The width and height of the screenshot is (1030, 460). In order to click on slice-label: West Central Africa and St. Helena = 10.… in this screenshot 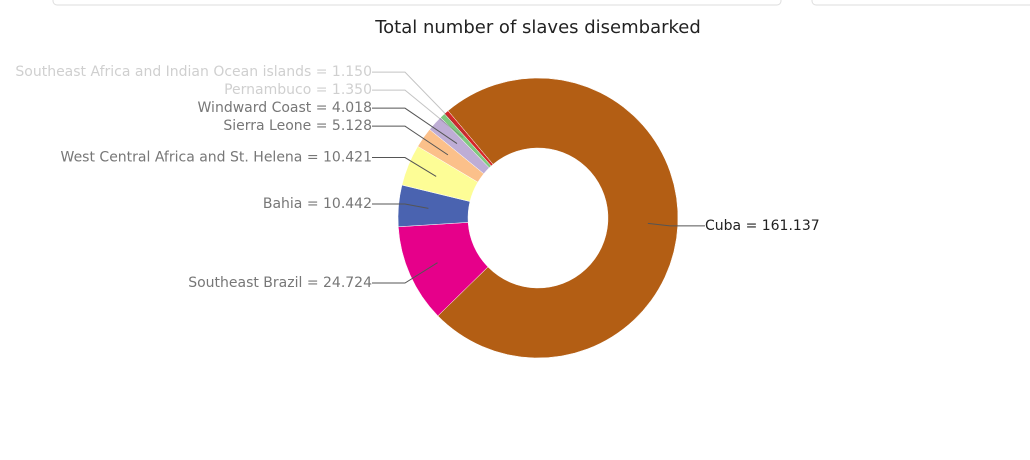, I will do `click(216, 158)`.